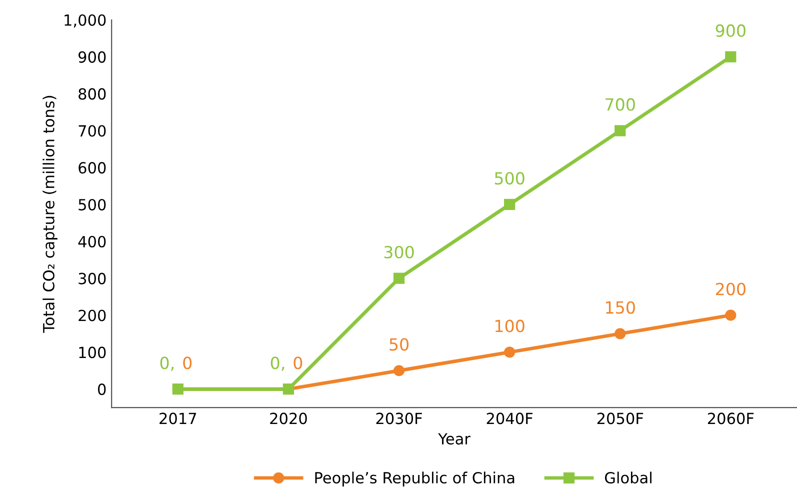 Image resolution: width=797 pixels, height=497 pixels. What do you see at coordinates (399, 344) in the screenshot?
I see `data-label: 50` at bounding box center [399, 344].